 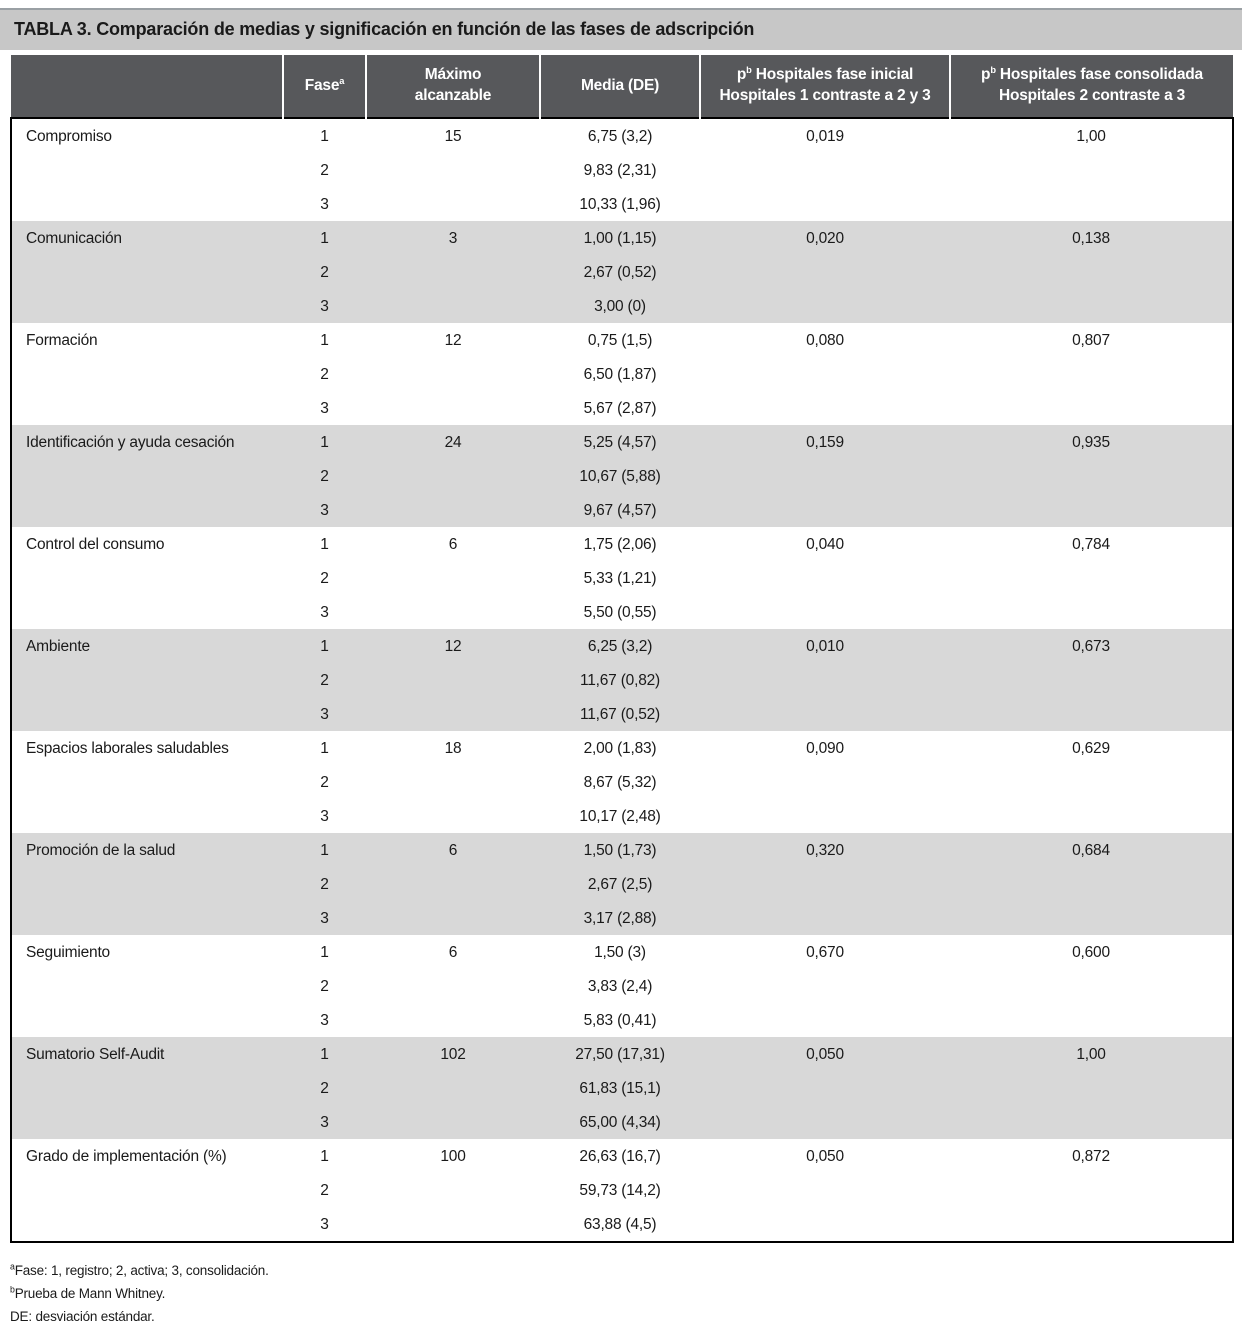 What do you see at coordinates (453, 1088) in the screenshot?
I see `maximo-value: 102` at bounding box center [453, 1088].